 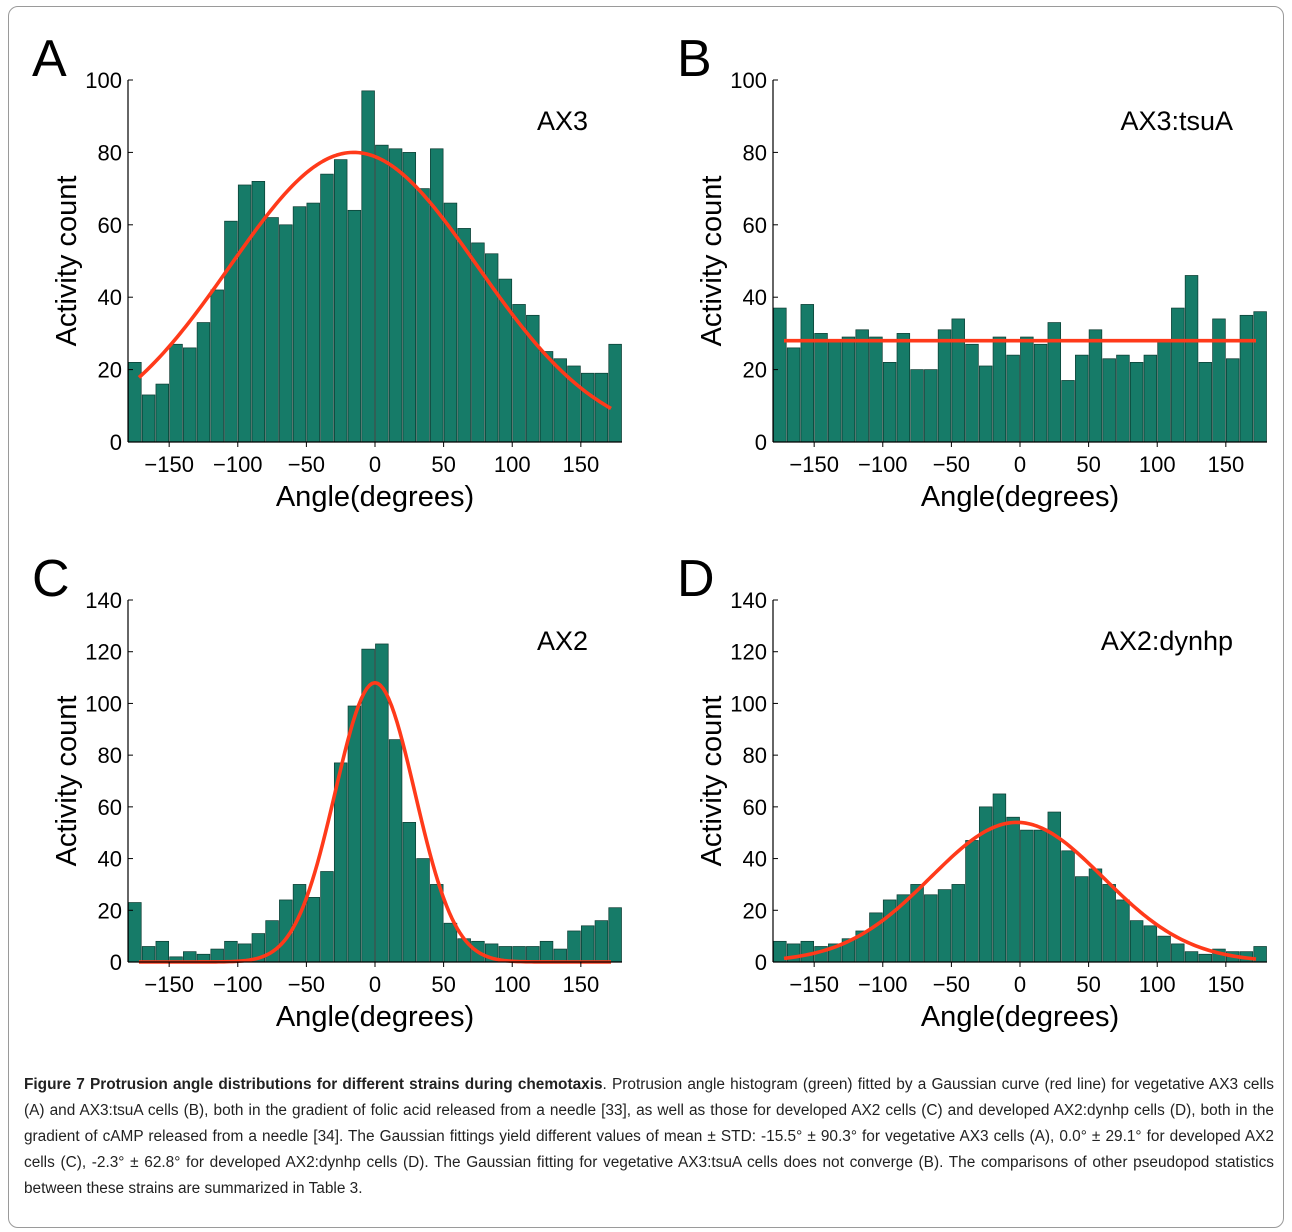 I want to click on x-tick-label: −100, so click(x=883, y=984).